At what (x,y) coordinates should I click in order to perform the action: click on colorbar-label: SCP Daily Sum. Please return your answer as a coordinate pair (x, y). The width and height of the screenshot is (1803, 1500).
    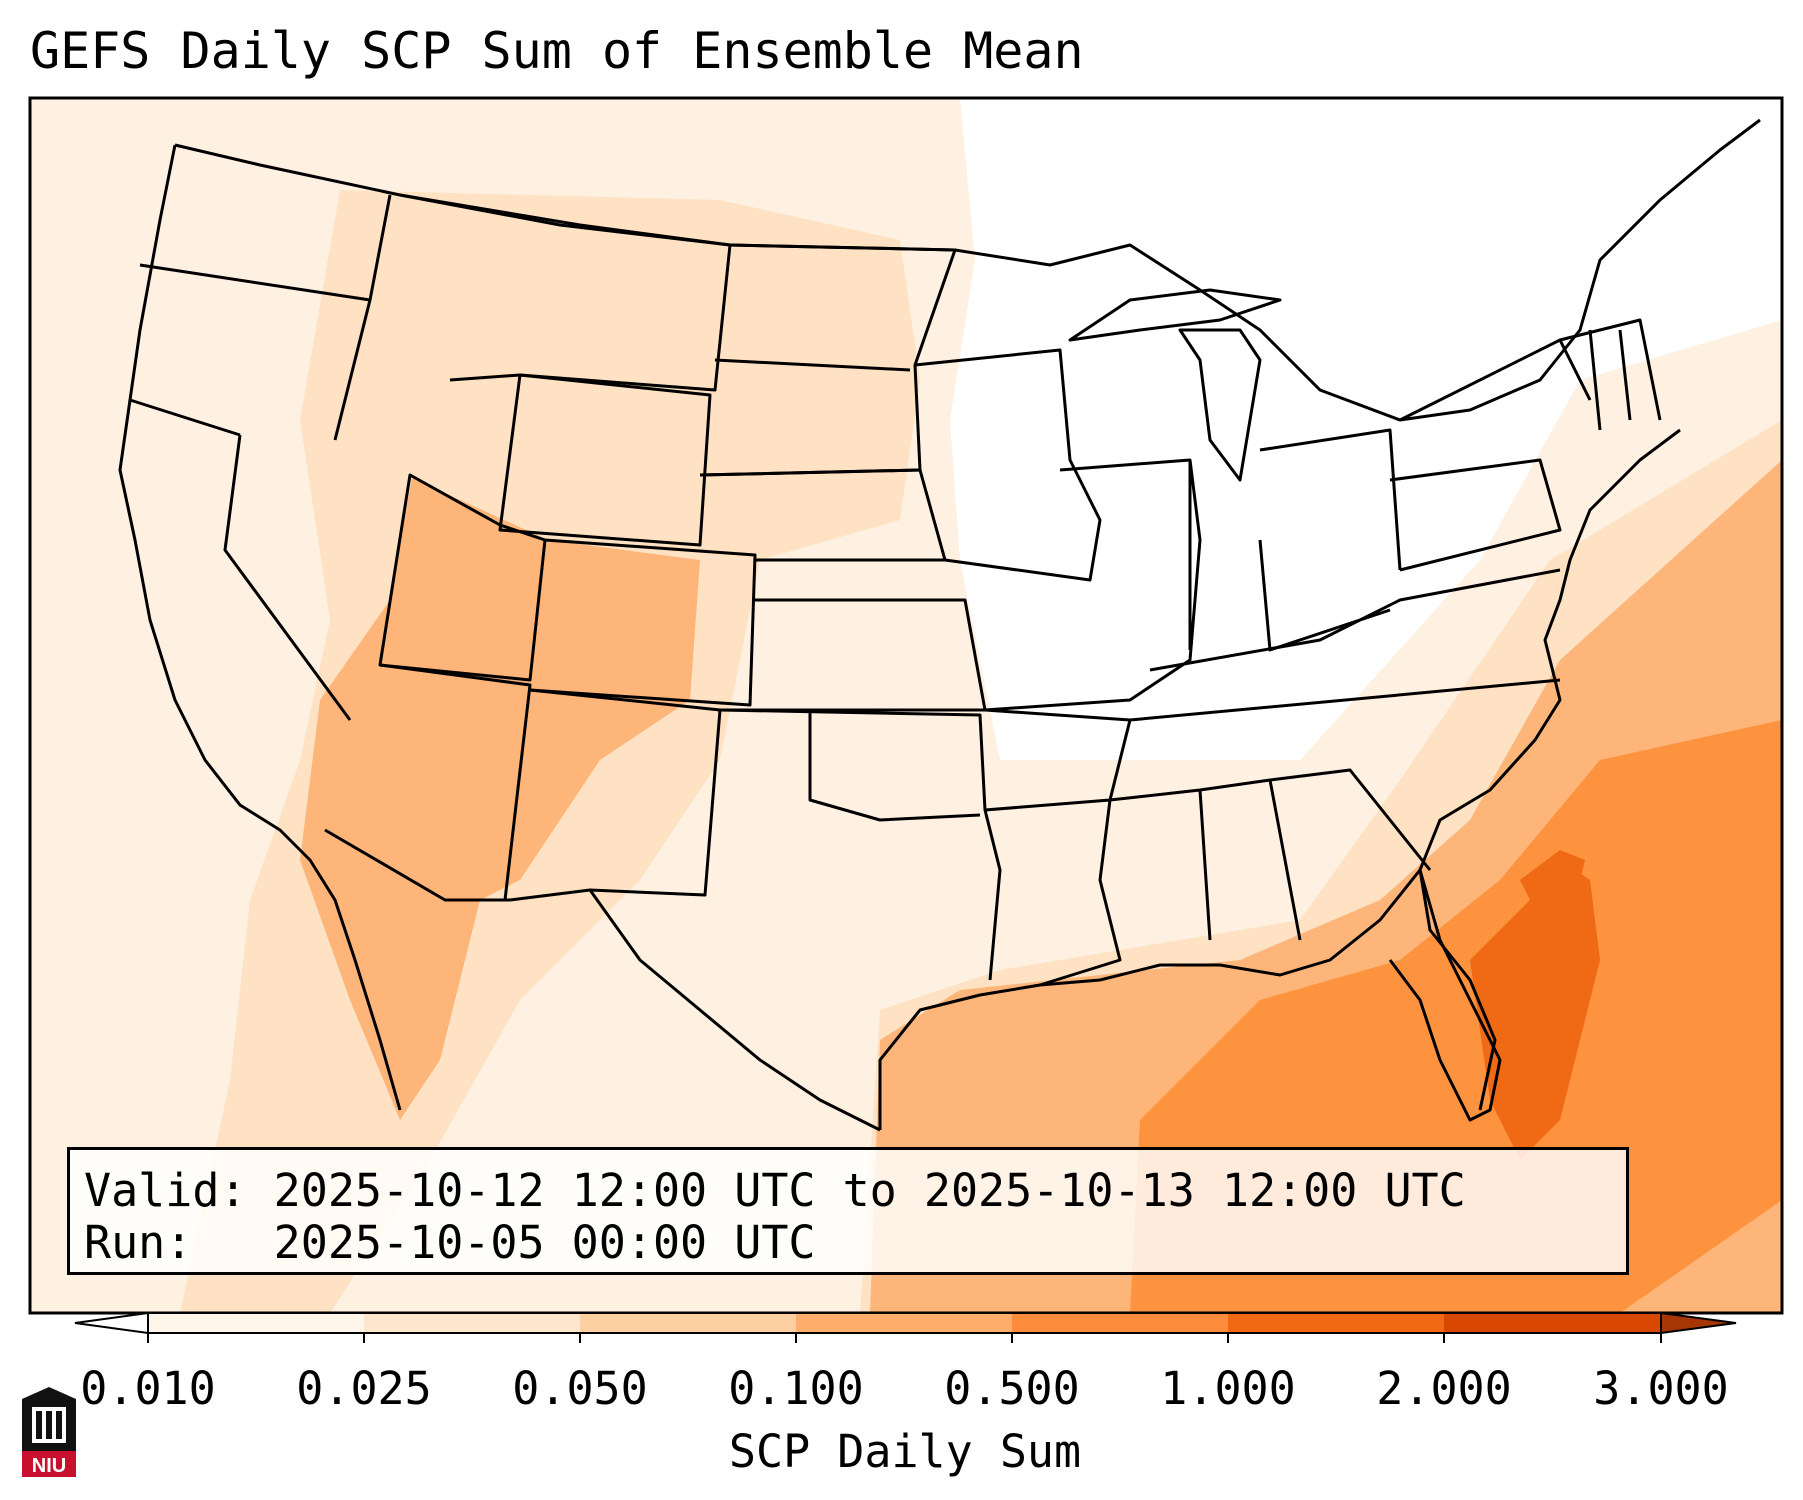
    Looking at the image, I should click on (905, 1451).